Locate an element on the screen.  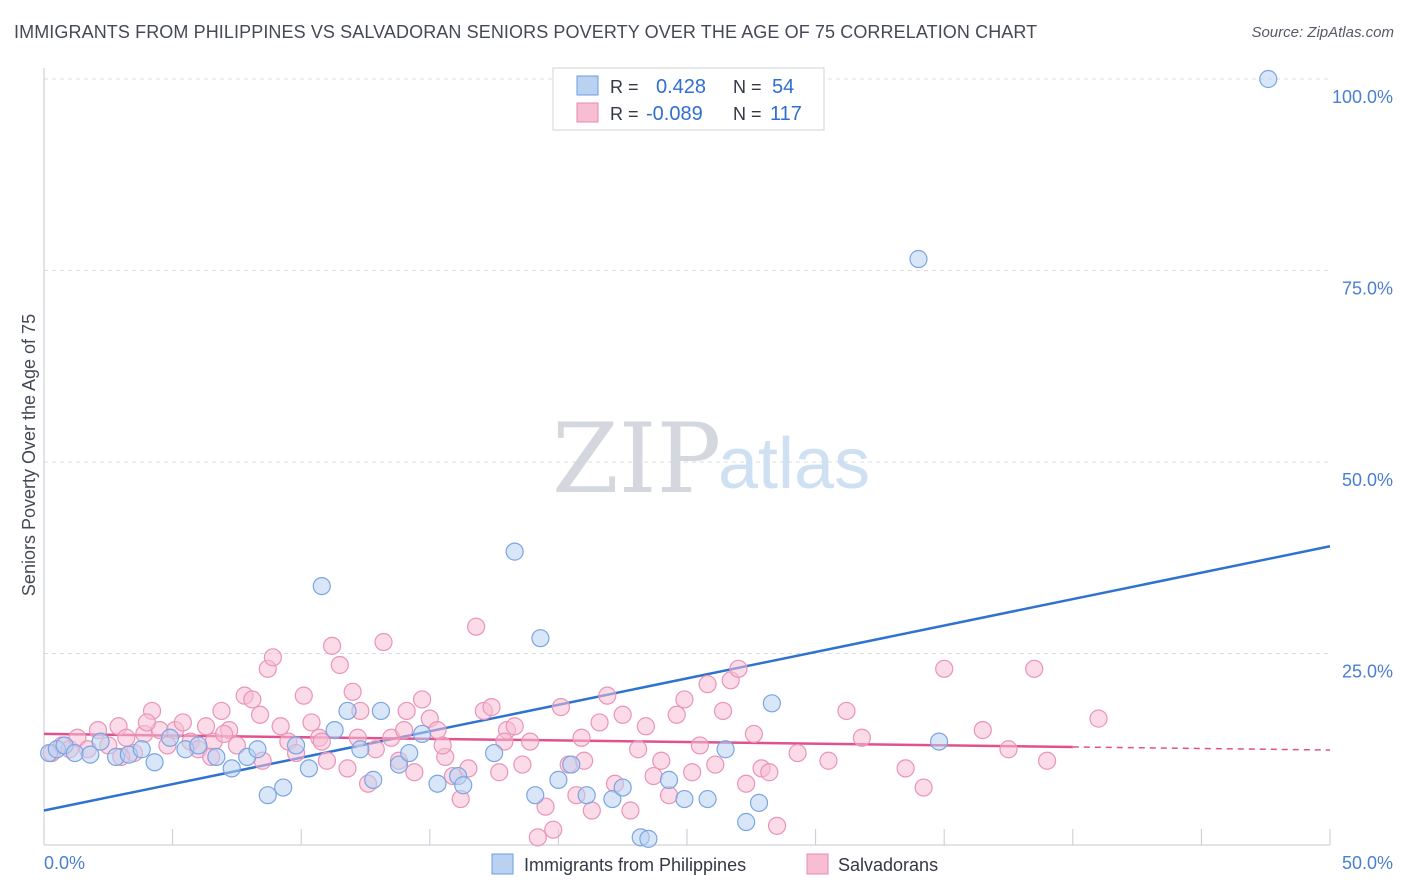
y-tick-label-1: 50.0% is located at coordinates (1367, 480).